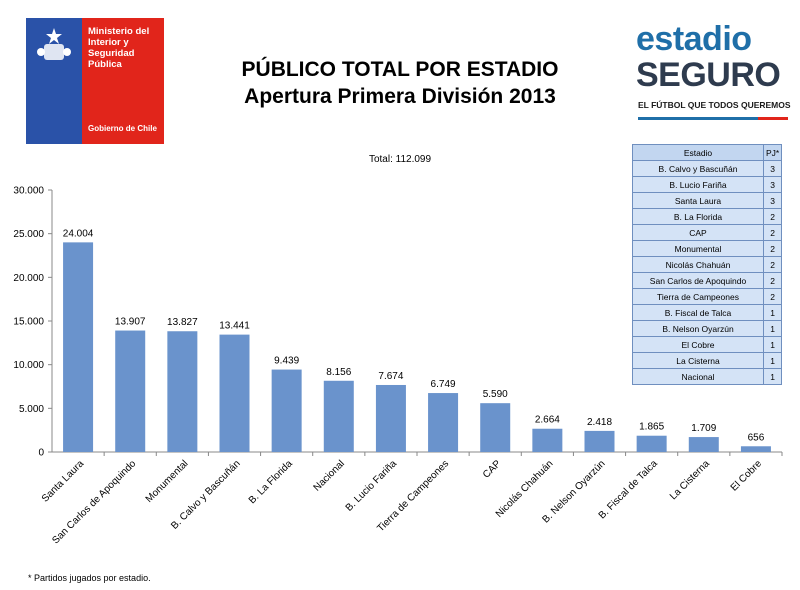 The image size is (800, 590). Describe the element at coordinates (698, 118) in the screenshot. I see `brand-underline-blue` at that location.